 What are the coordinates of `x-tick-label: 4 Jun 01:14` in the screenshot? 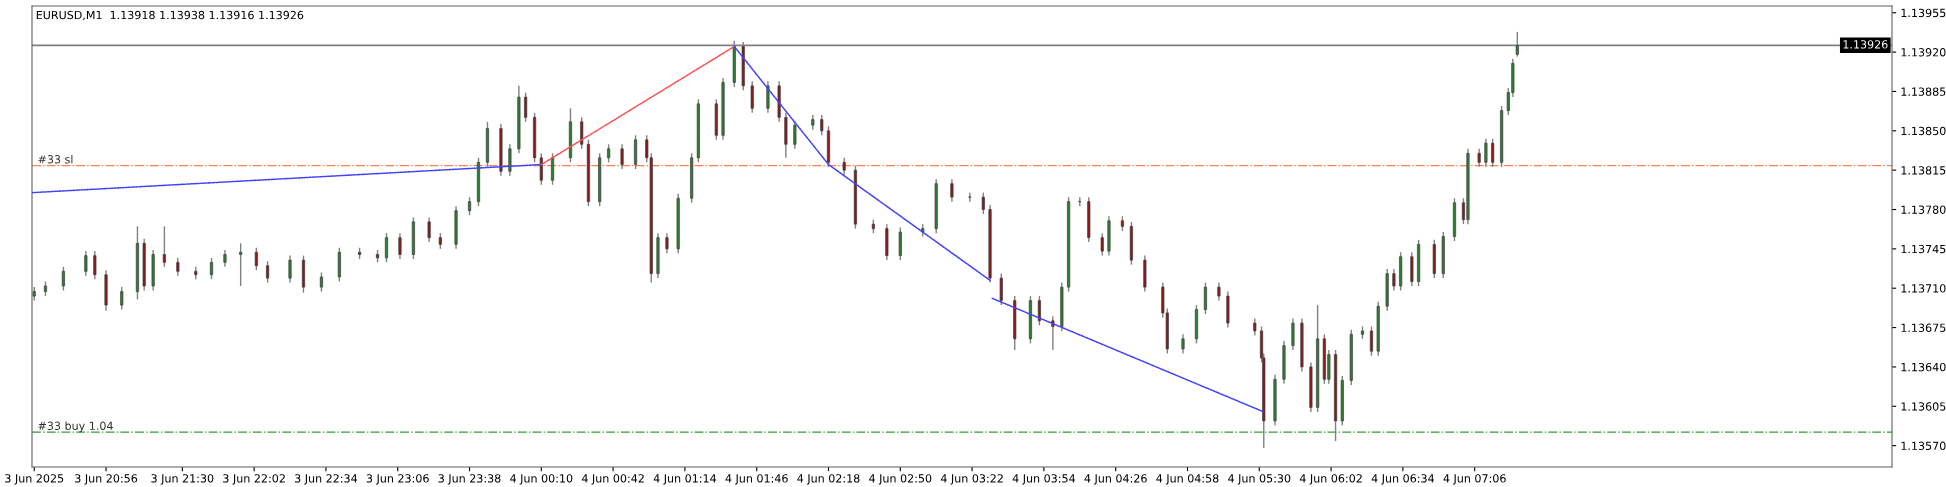 It's located at (685, 479).